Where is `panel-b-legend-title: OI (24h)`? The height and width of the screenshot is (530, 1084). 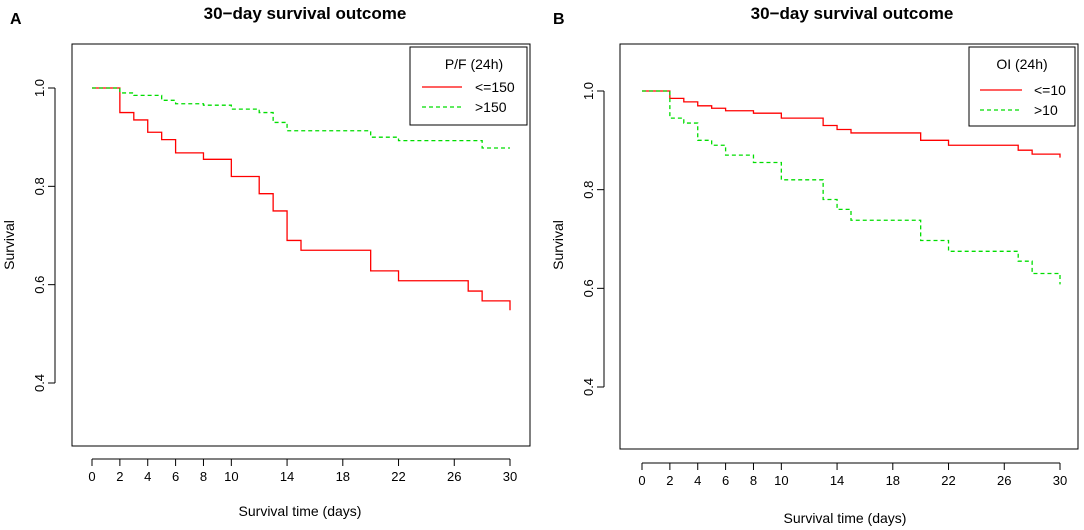
panel-b-legend-title: OI (24h) is located at coordinates (1021, 64).